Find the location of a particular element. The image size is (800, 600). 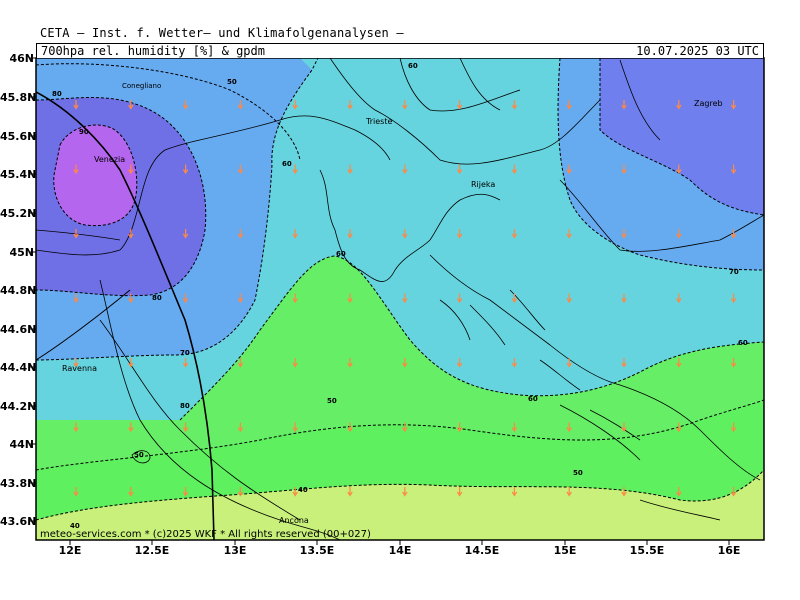

lat-label: 46N is located at coordinates (21, 58).